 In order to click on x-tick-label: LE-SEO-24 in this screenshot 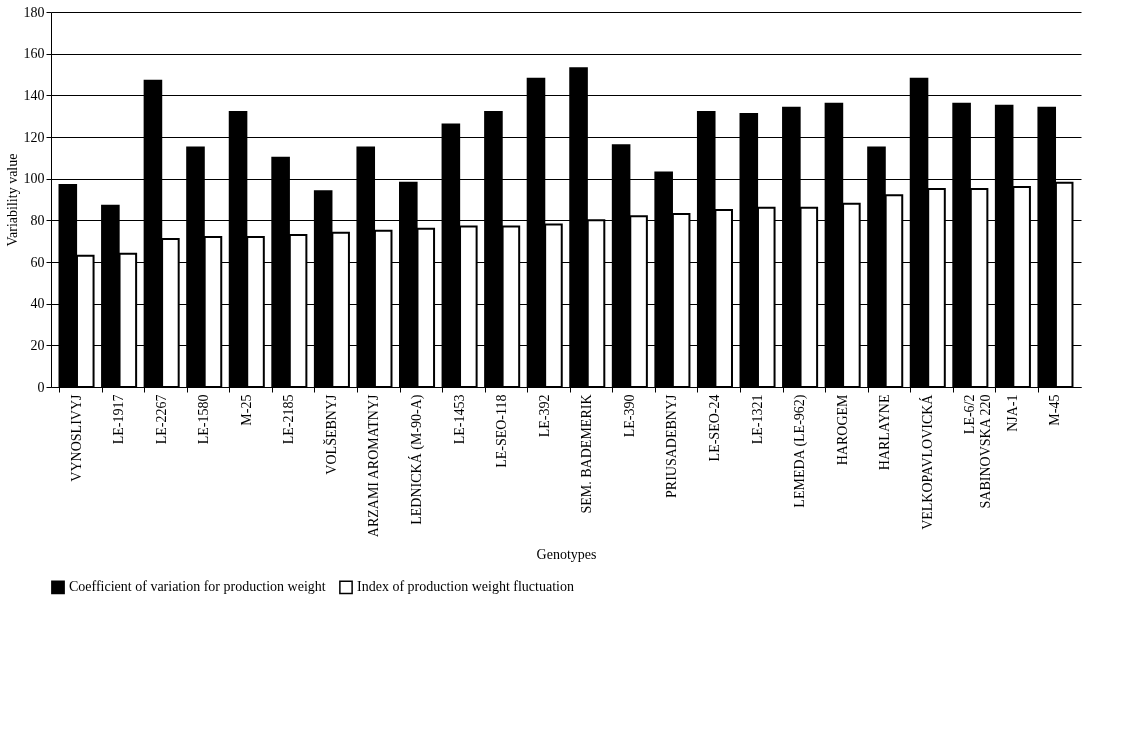, I will do `click(714, 428)`.